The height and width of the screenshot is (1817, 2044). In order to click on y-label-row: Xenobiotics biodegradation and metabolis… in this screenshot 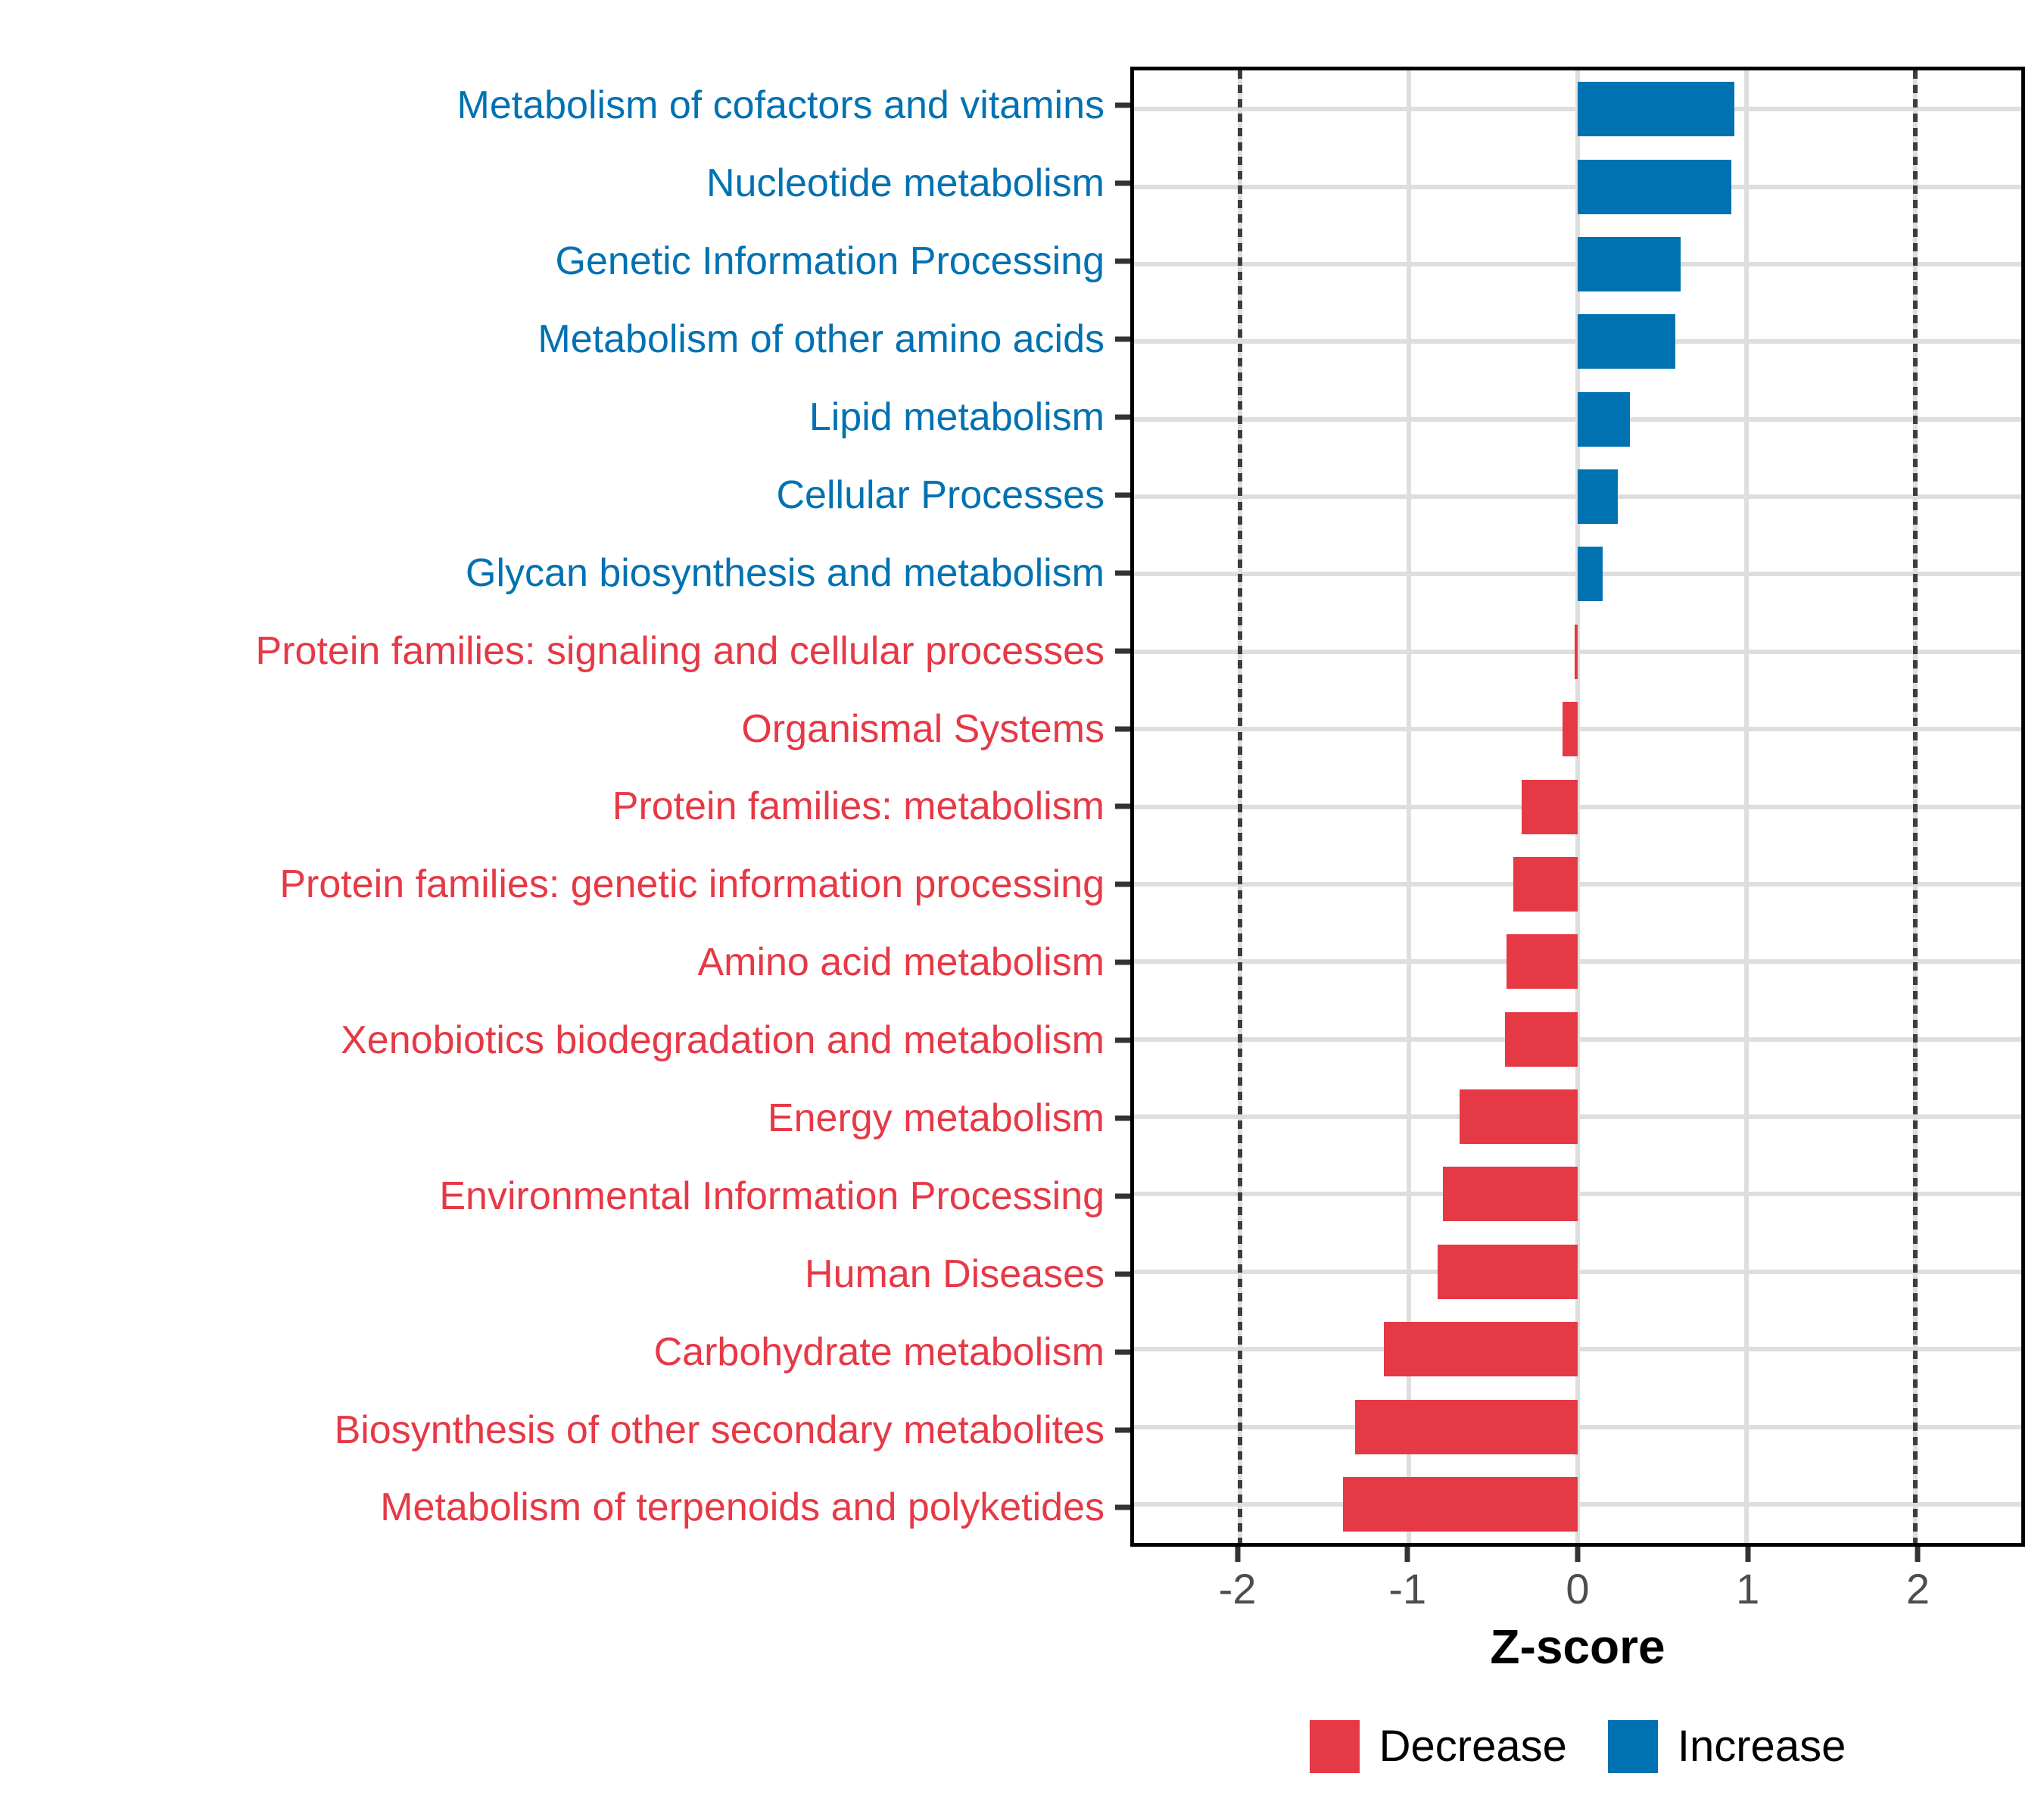, I will do `click(565, 1041)`.